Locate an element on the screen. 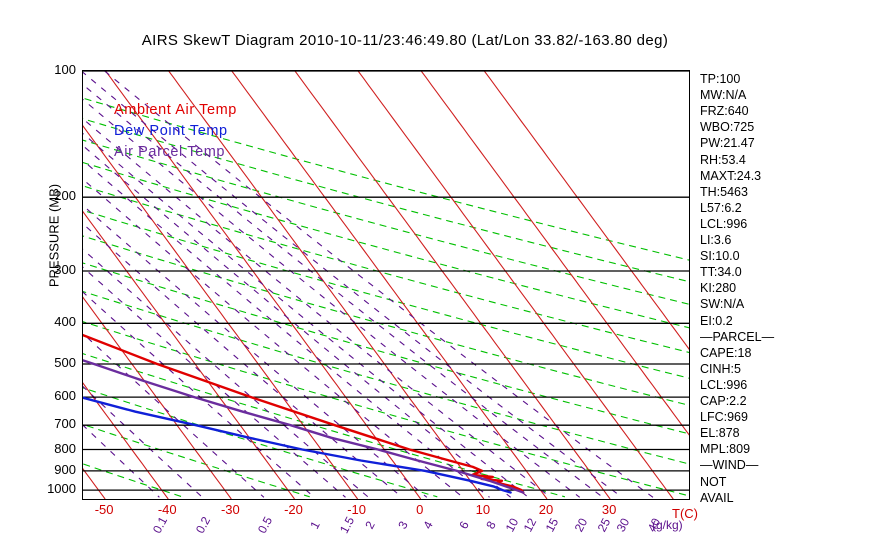 The height and width of the screenshot is (560, 870). pressure-tick-600: 600 is located at coordinates (65, 396).